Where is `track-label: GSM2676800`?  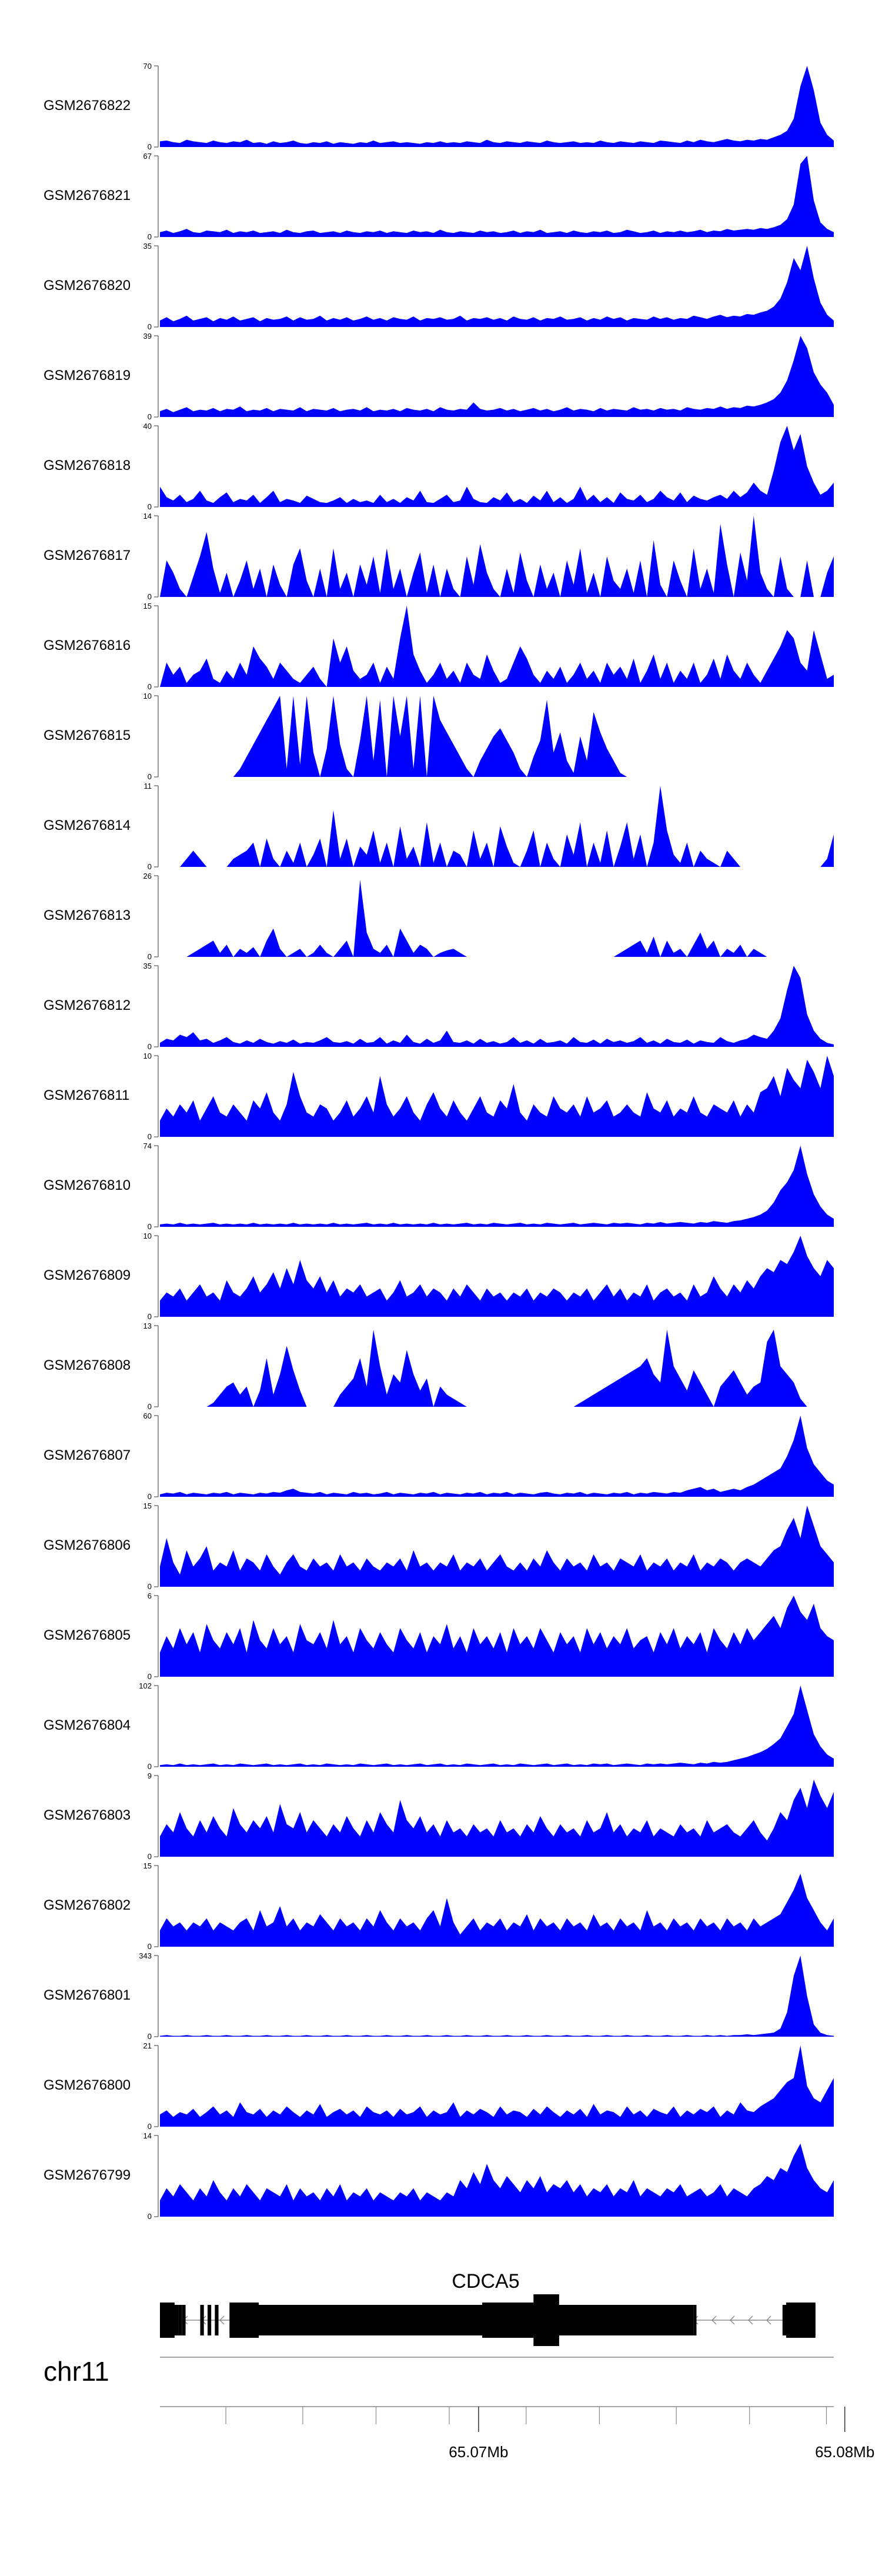
track-label: GSM2676800 is located at coordinates (87, 2085).